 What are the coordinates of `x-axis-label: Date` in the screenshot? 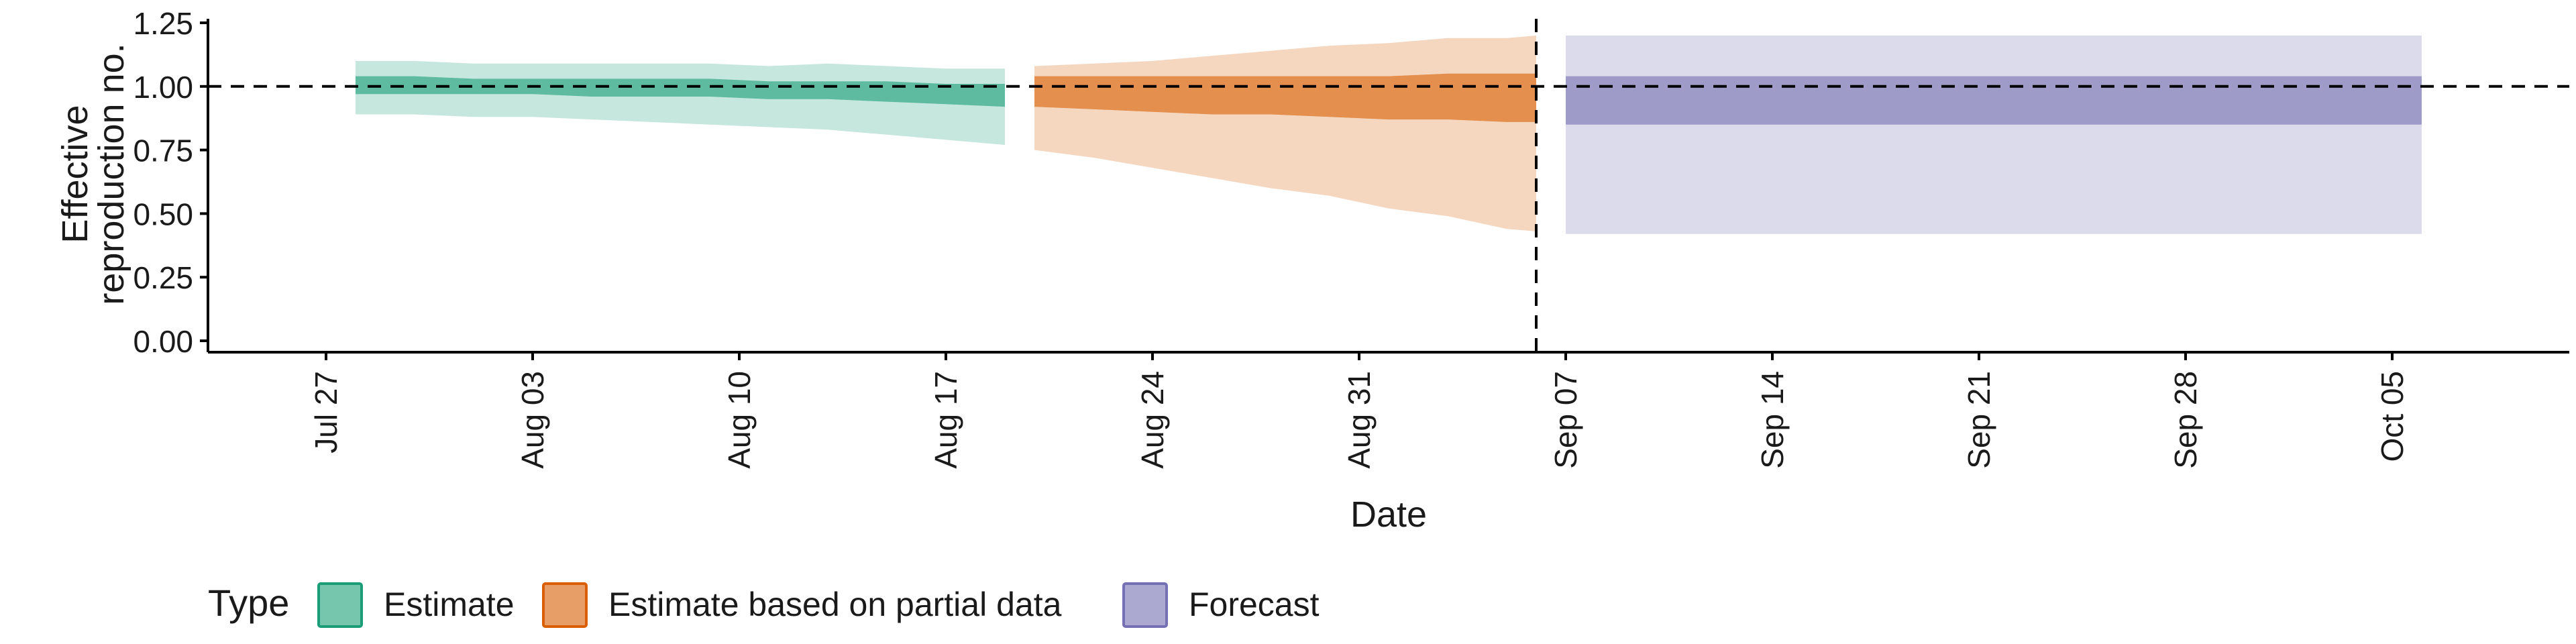 It's located at (1388, 514).